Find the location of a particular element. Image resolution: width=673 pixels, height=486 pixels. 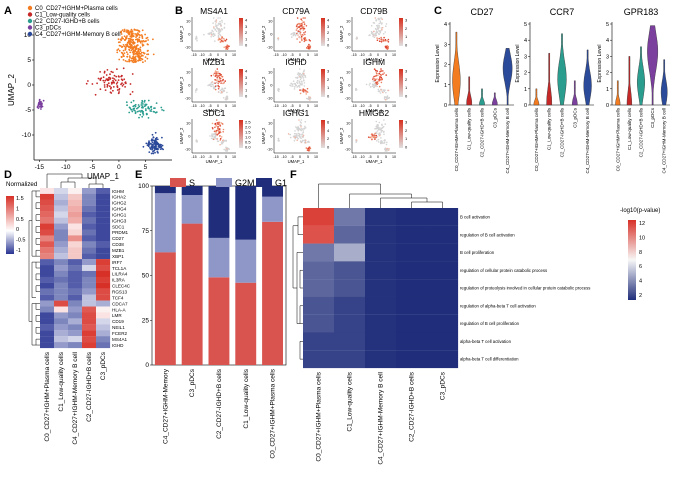

feature-x-tick: 0 is located at coordinates (378, 106).